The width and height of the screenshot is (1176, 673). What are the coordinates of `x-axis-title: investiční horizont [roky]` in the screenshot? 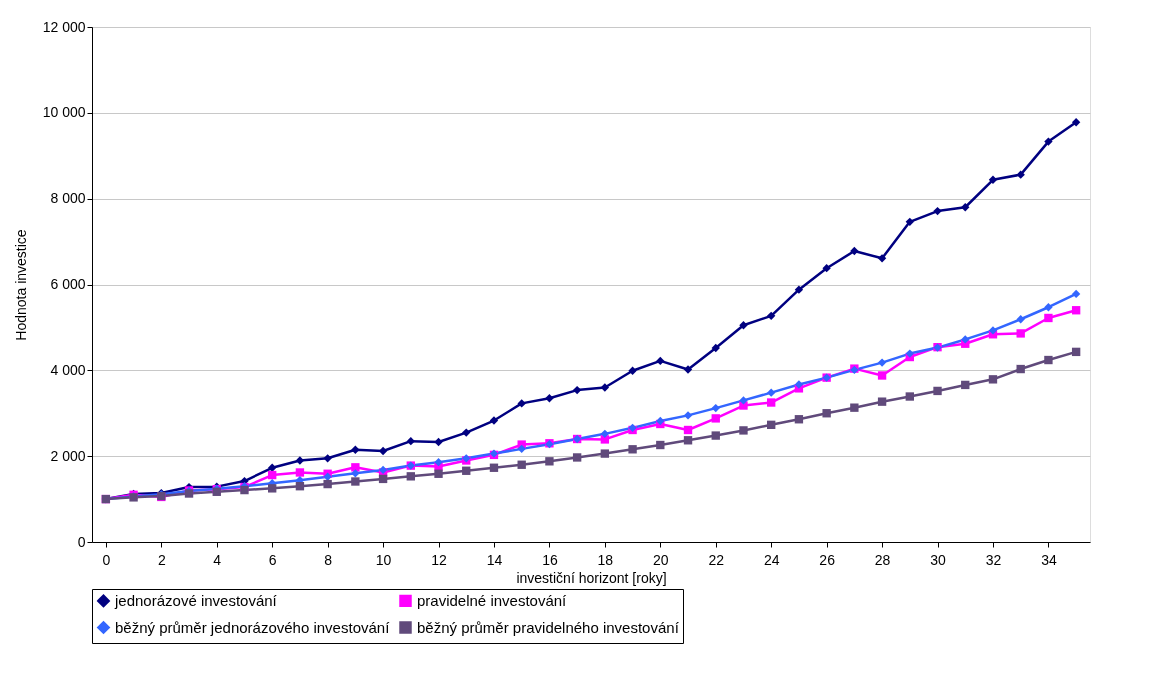 It's located at (591, 577).